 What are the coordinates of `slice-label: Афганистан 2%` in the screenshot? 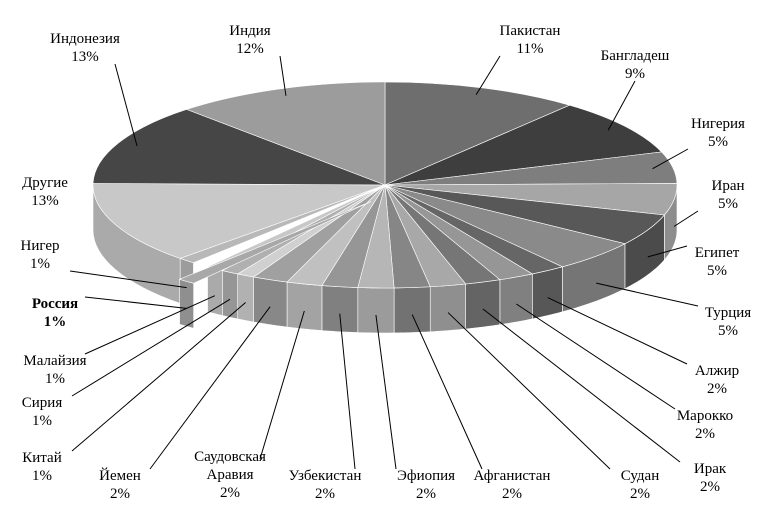 It's located at (512, 485).